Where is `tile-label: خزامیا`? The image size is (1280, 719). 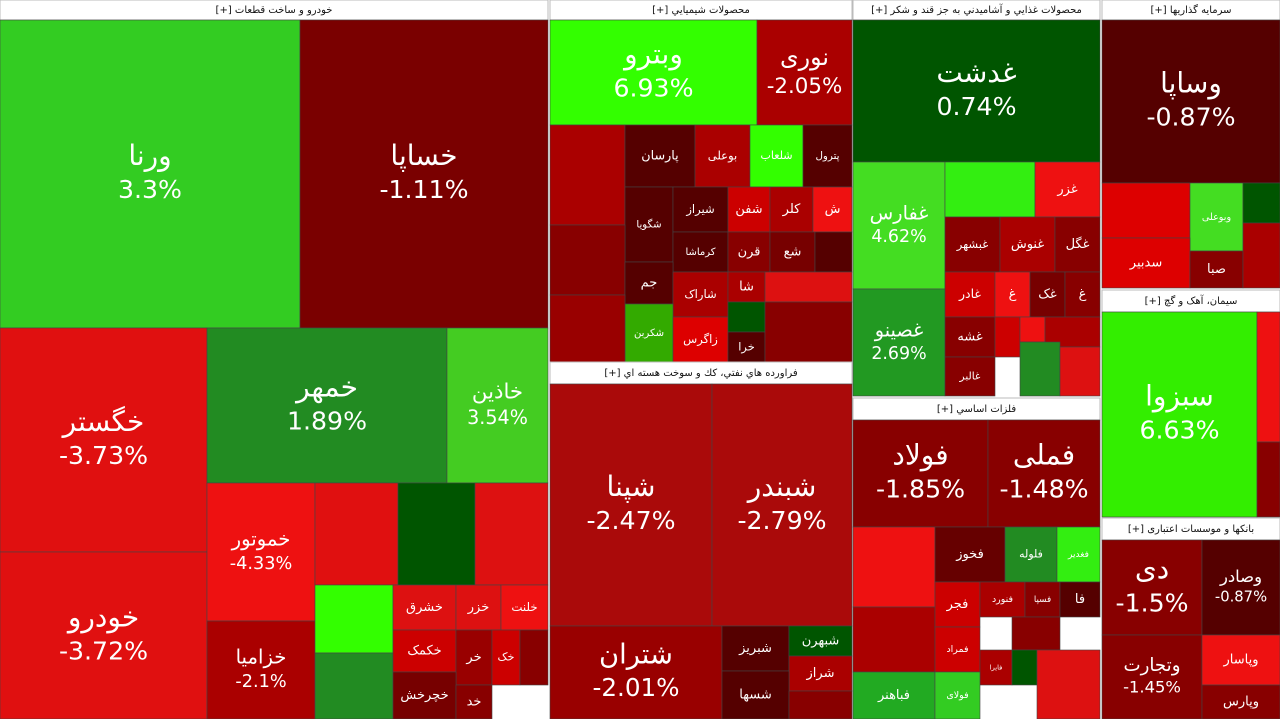
tile-label: خزامیا is located at coordinates (261, 657).